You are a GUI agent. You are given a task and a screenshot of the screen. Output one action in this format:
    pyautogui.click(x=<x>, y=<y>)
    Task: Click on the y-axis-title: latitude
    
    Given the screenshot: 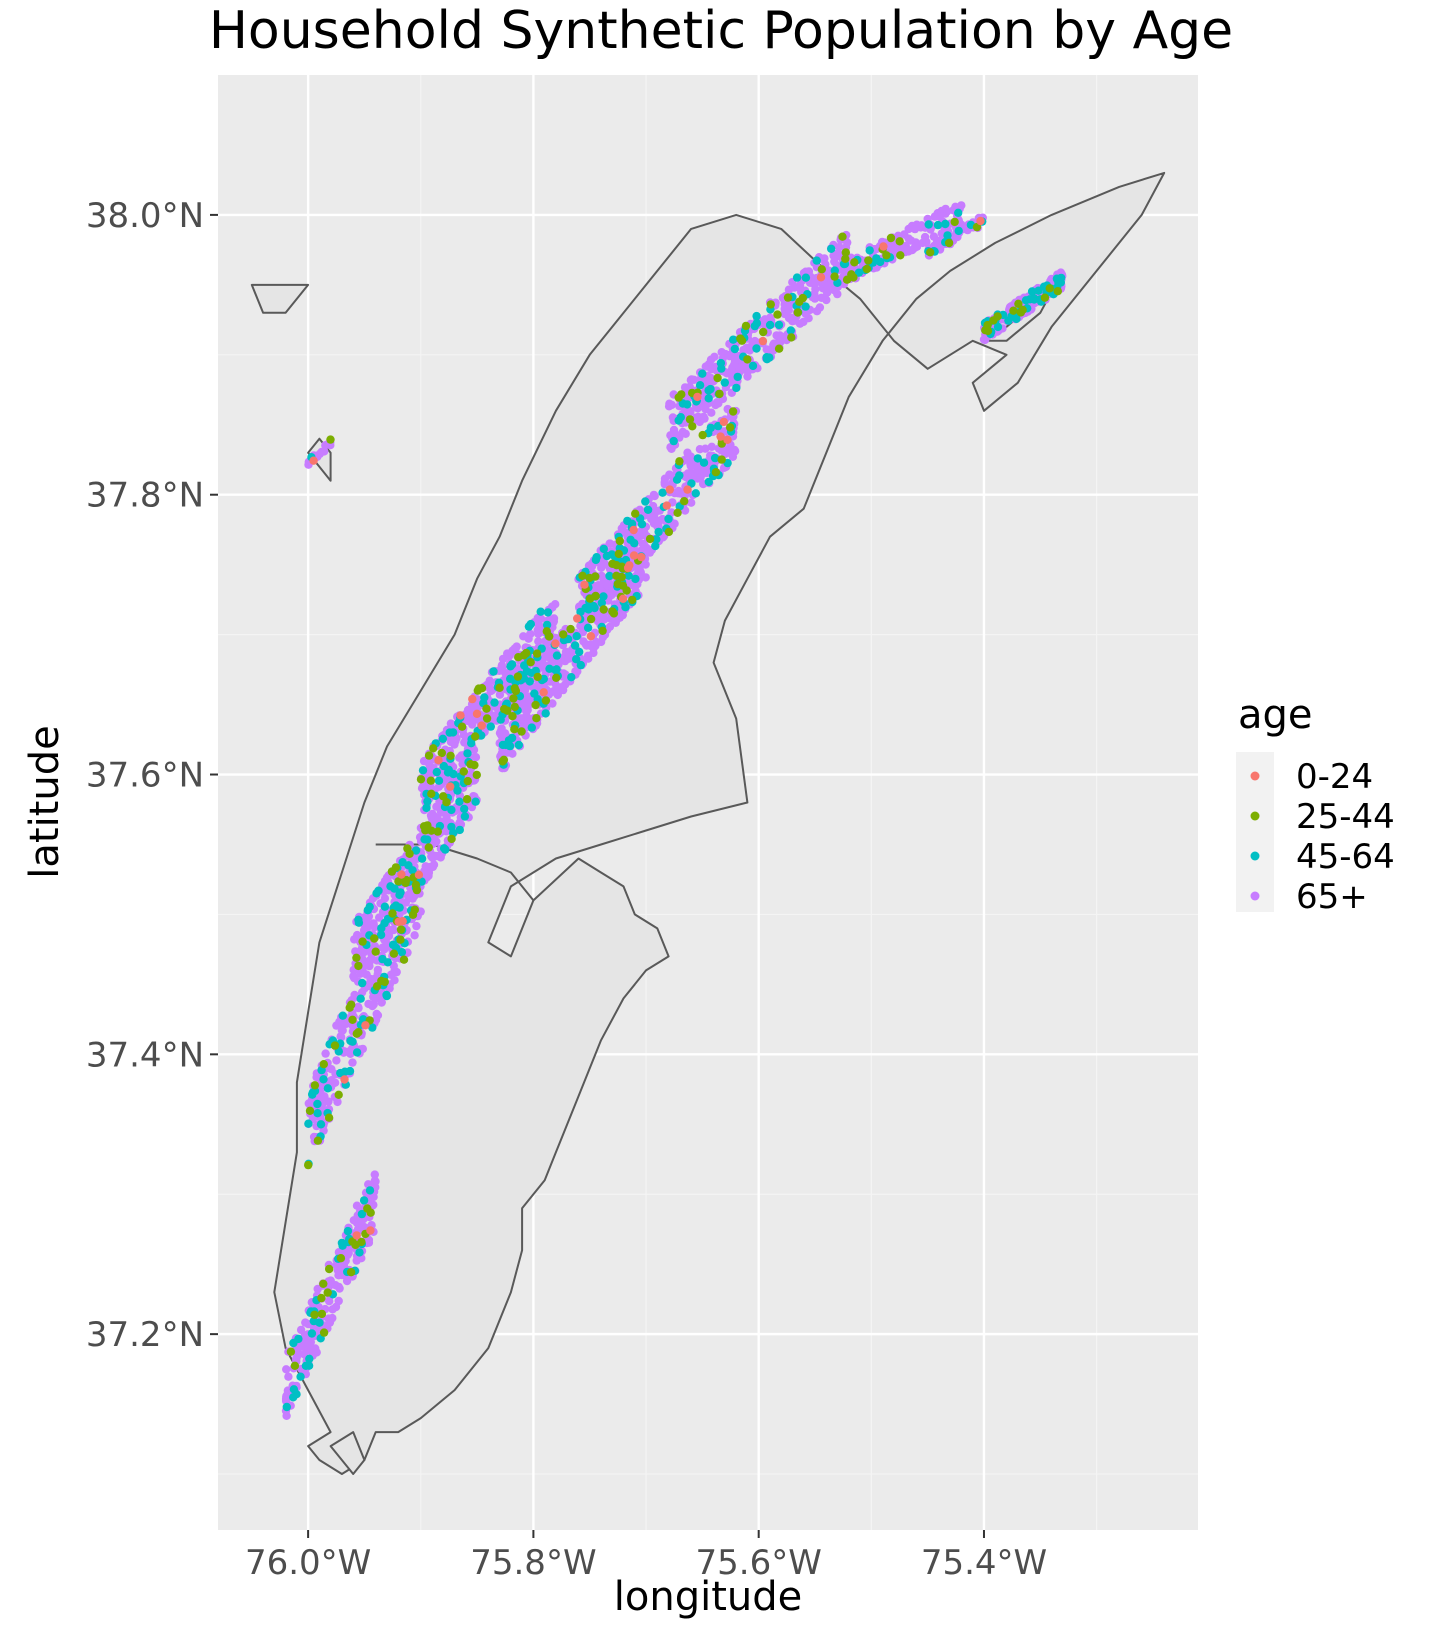 What is the action you would take?
    pyautogui.click(x=45, y=801)
    